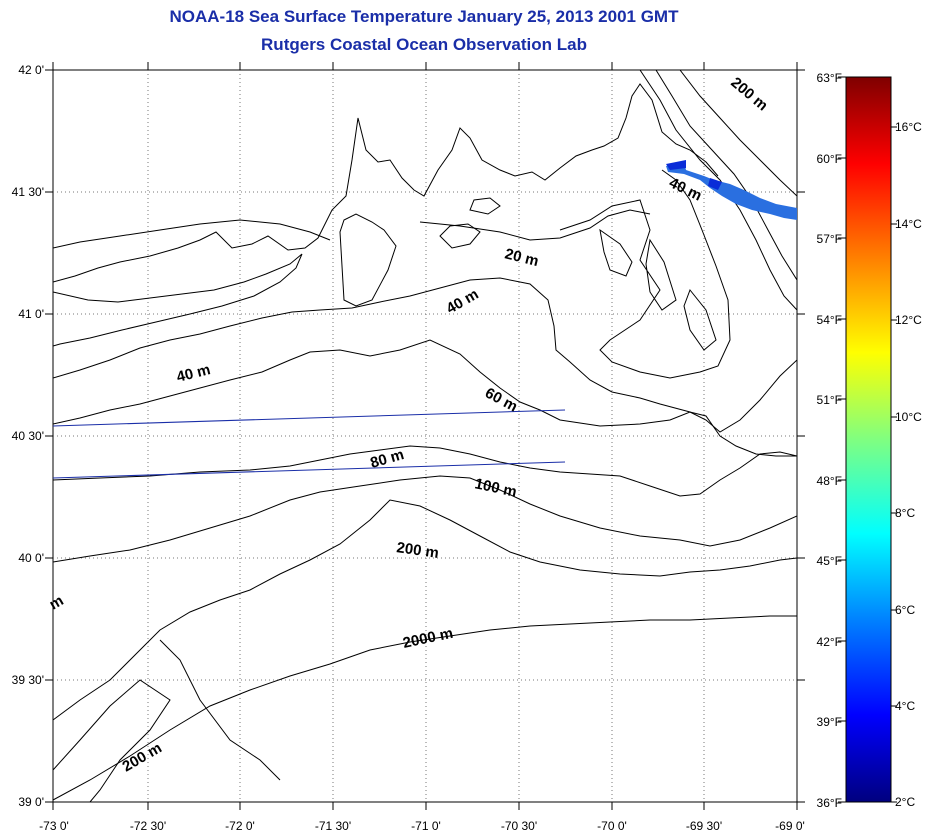 The height and width of the screenshot is (840, 928). Describe the element at coordinates (829, 481) in the screenshot. I see `colorbar-f-label: 48°F` at that location.